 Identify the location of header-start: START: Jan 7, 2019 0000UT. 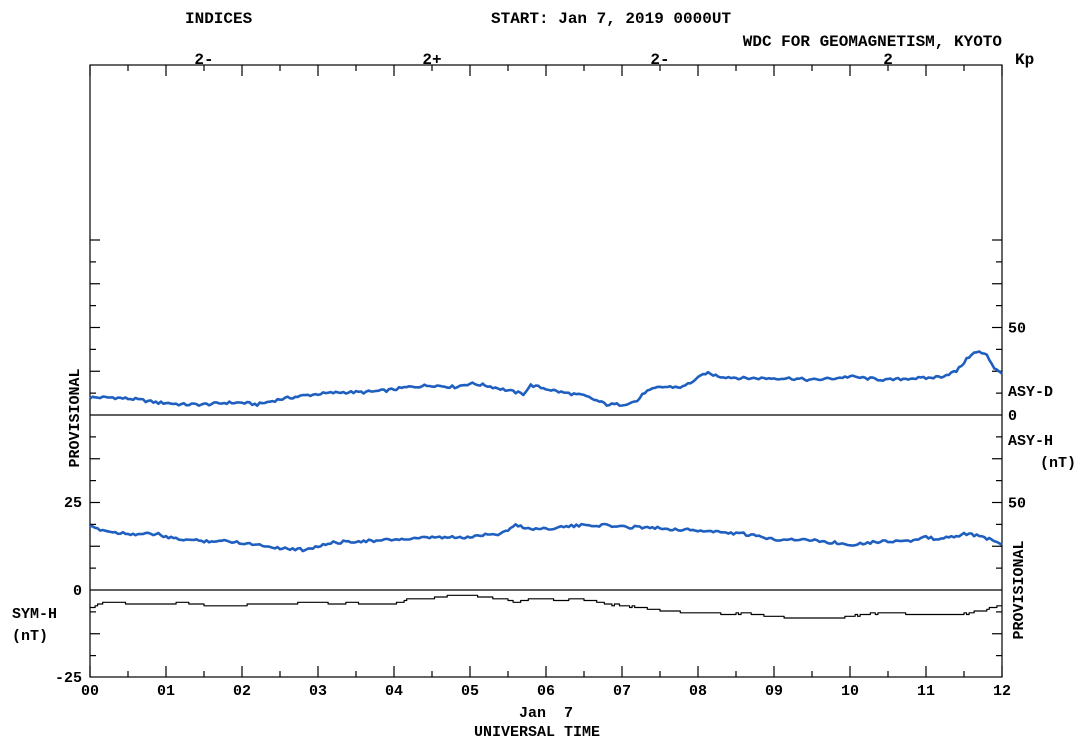
(611, 19).